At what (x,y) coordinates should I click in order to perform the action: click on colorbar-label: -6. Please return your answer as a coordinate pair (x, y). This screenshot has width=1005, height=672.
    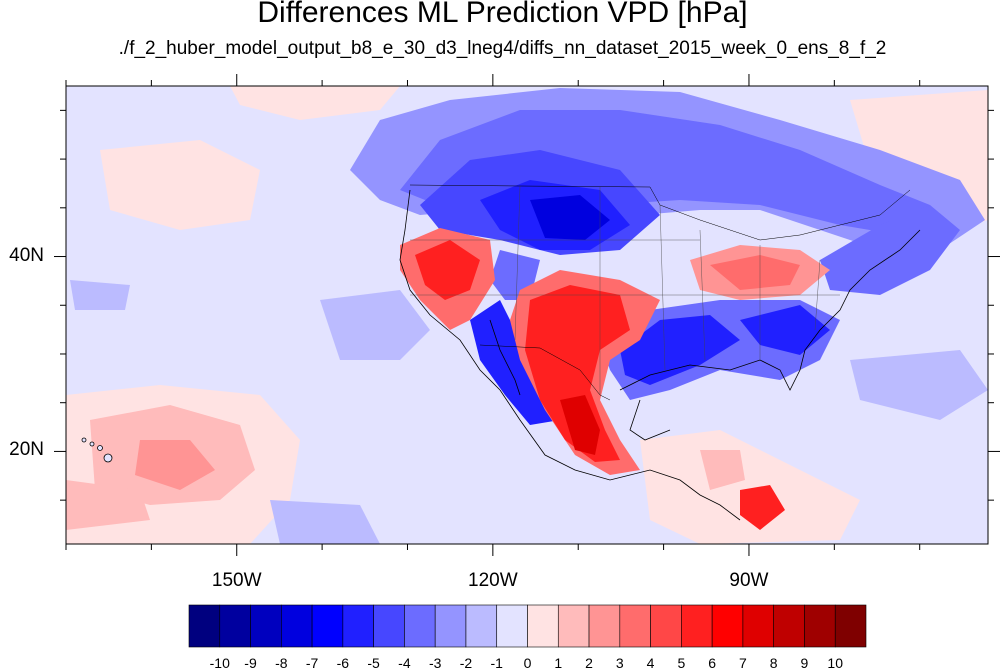
    Looking at the image, I should click on (343, 663).